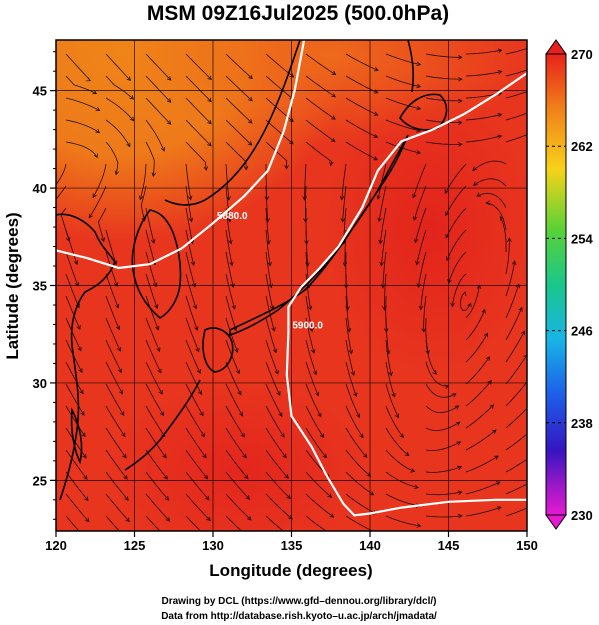 The image size is (599, 625). Describe the element at coordinates (40, 383) in the screenshot. I see `y-tick-label: 30` at that location.